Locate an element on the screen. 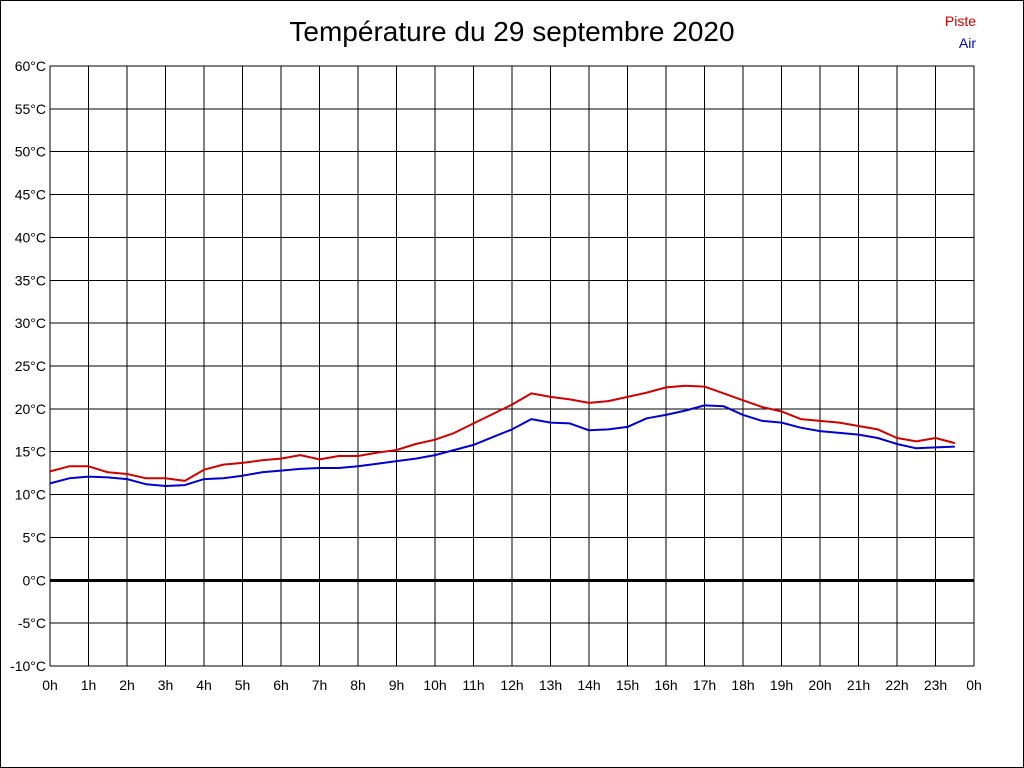 The image size is (1024, 768). x-tick-label: 6h is located at coordinates (281, 685).